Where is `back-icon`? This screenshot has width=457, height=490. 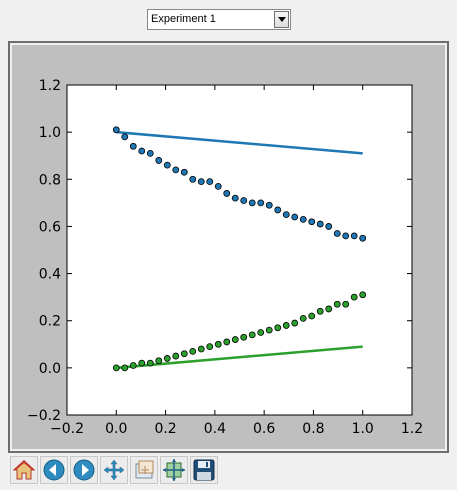
back-icon is located at coordinates (54, 470).